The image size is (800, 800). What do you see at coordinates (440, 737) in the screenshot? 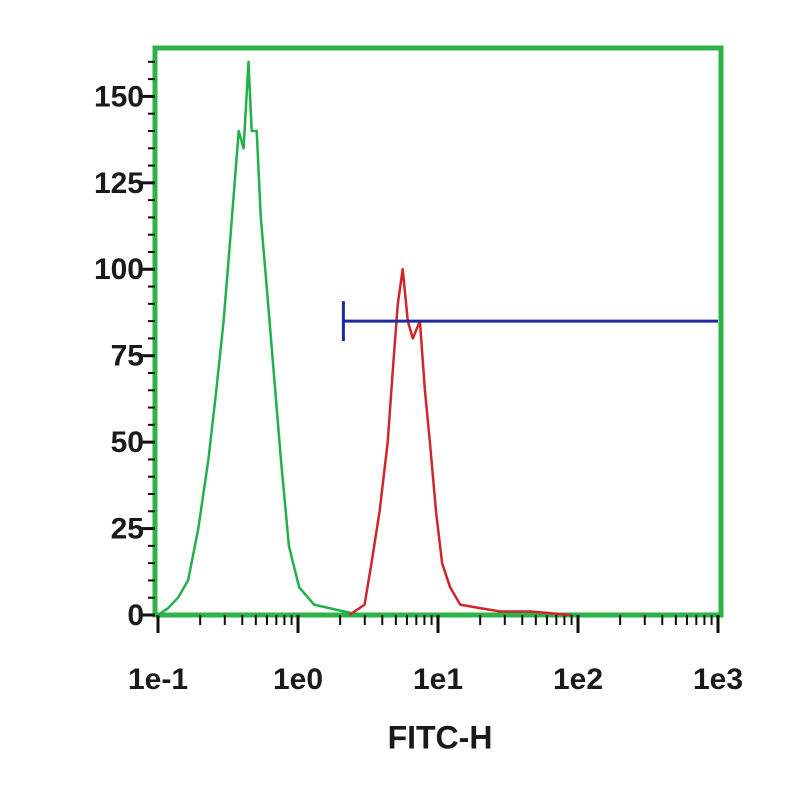
I see `x-axis-label: FITC-H` at bounding box center [440, 737].